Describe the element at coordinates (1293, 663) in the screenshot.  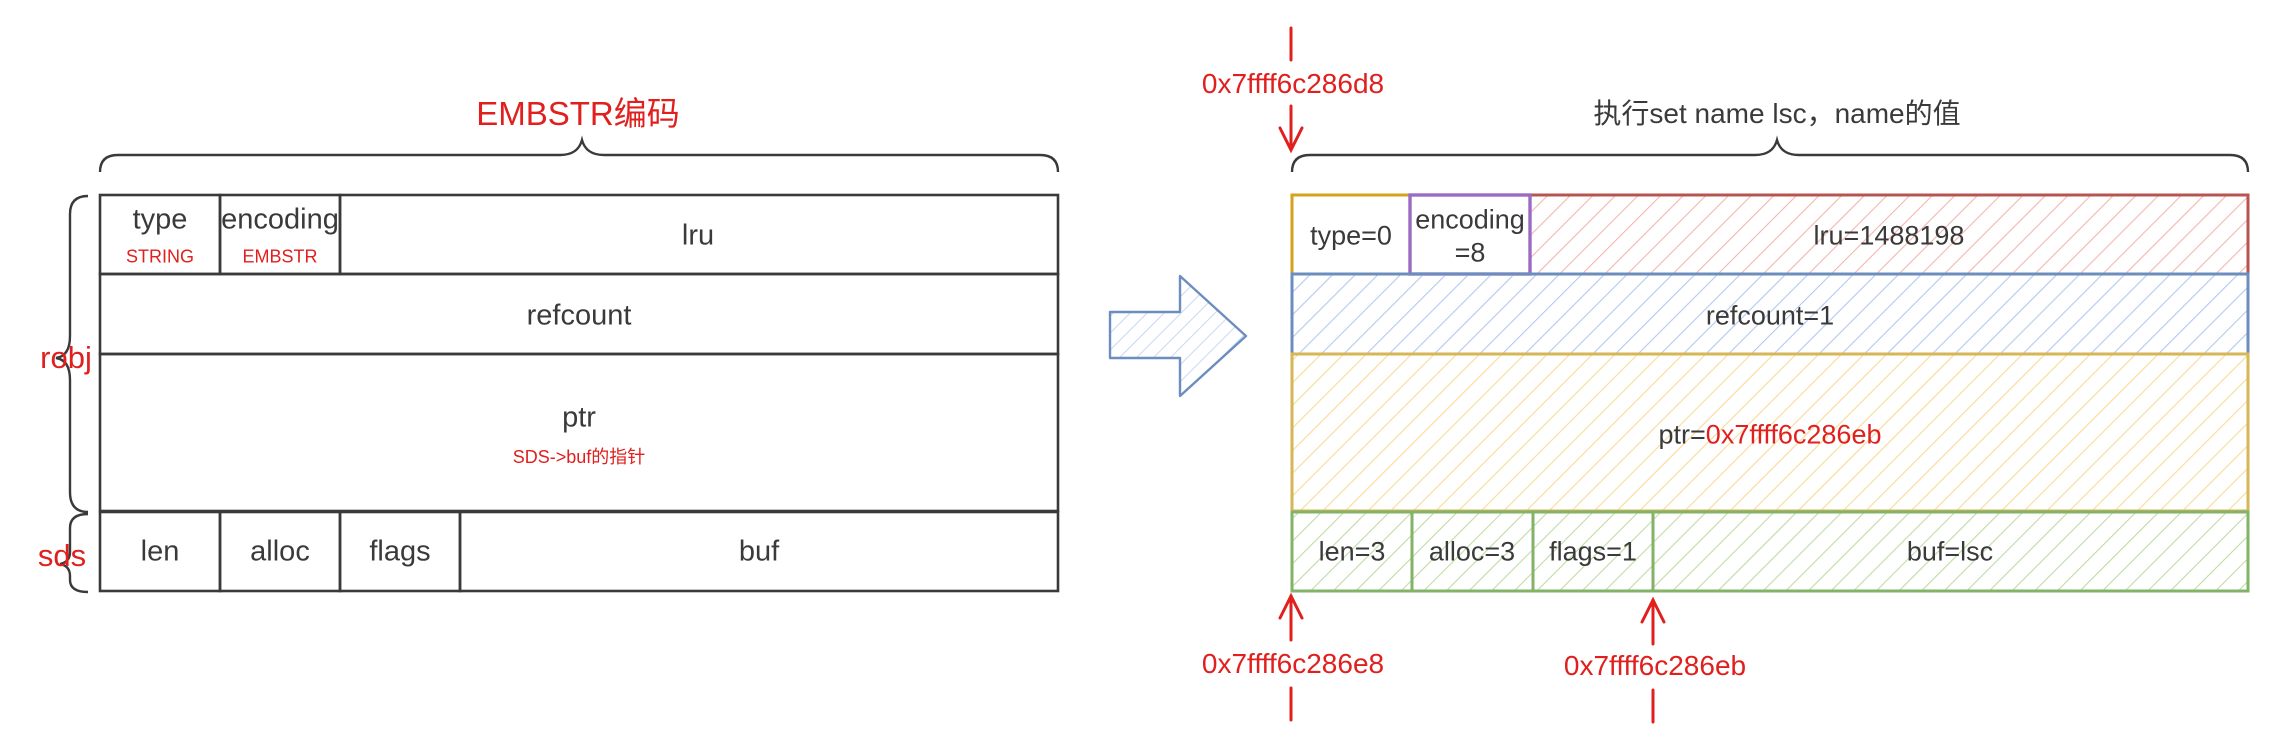
I see `addr-sds-label: 0x7ffff6c286e8` at that location.